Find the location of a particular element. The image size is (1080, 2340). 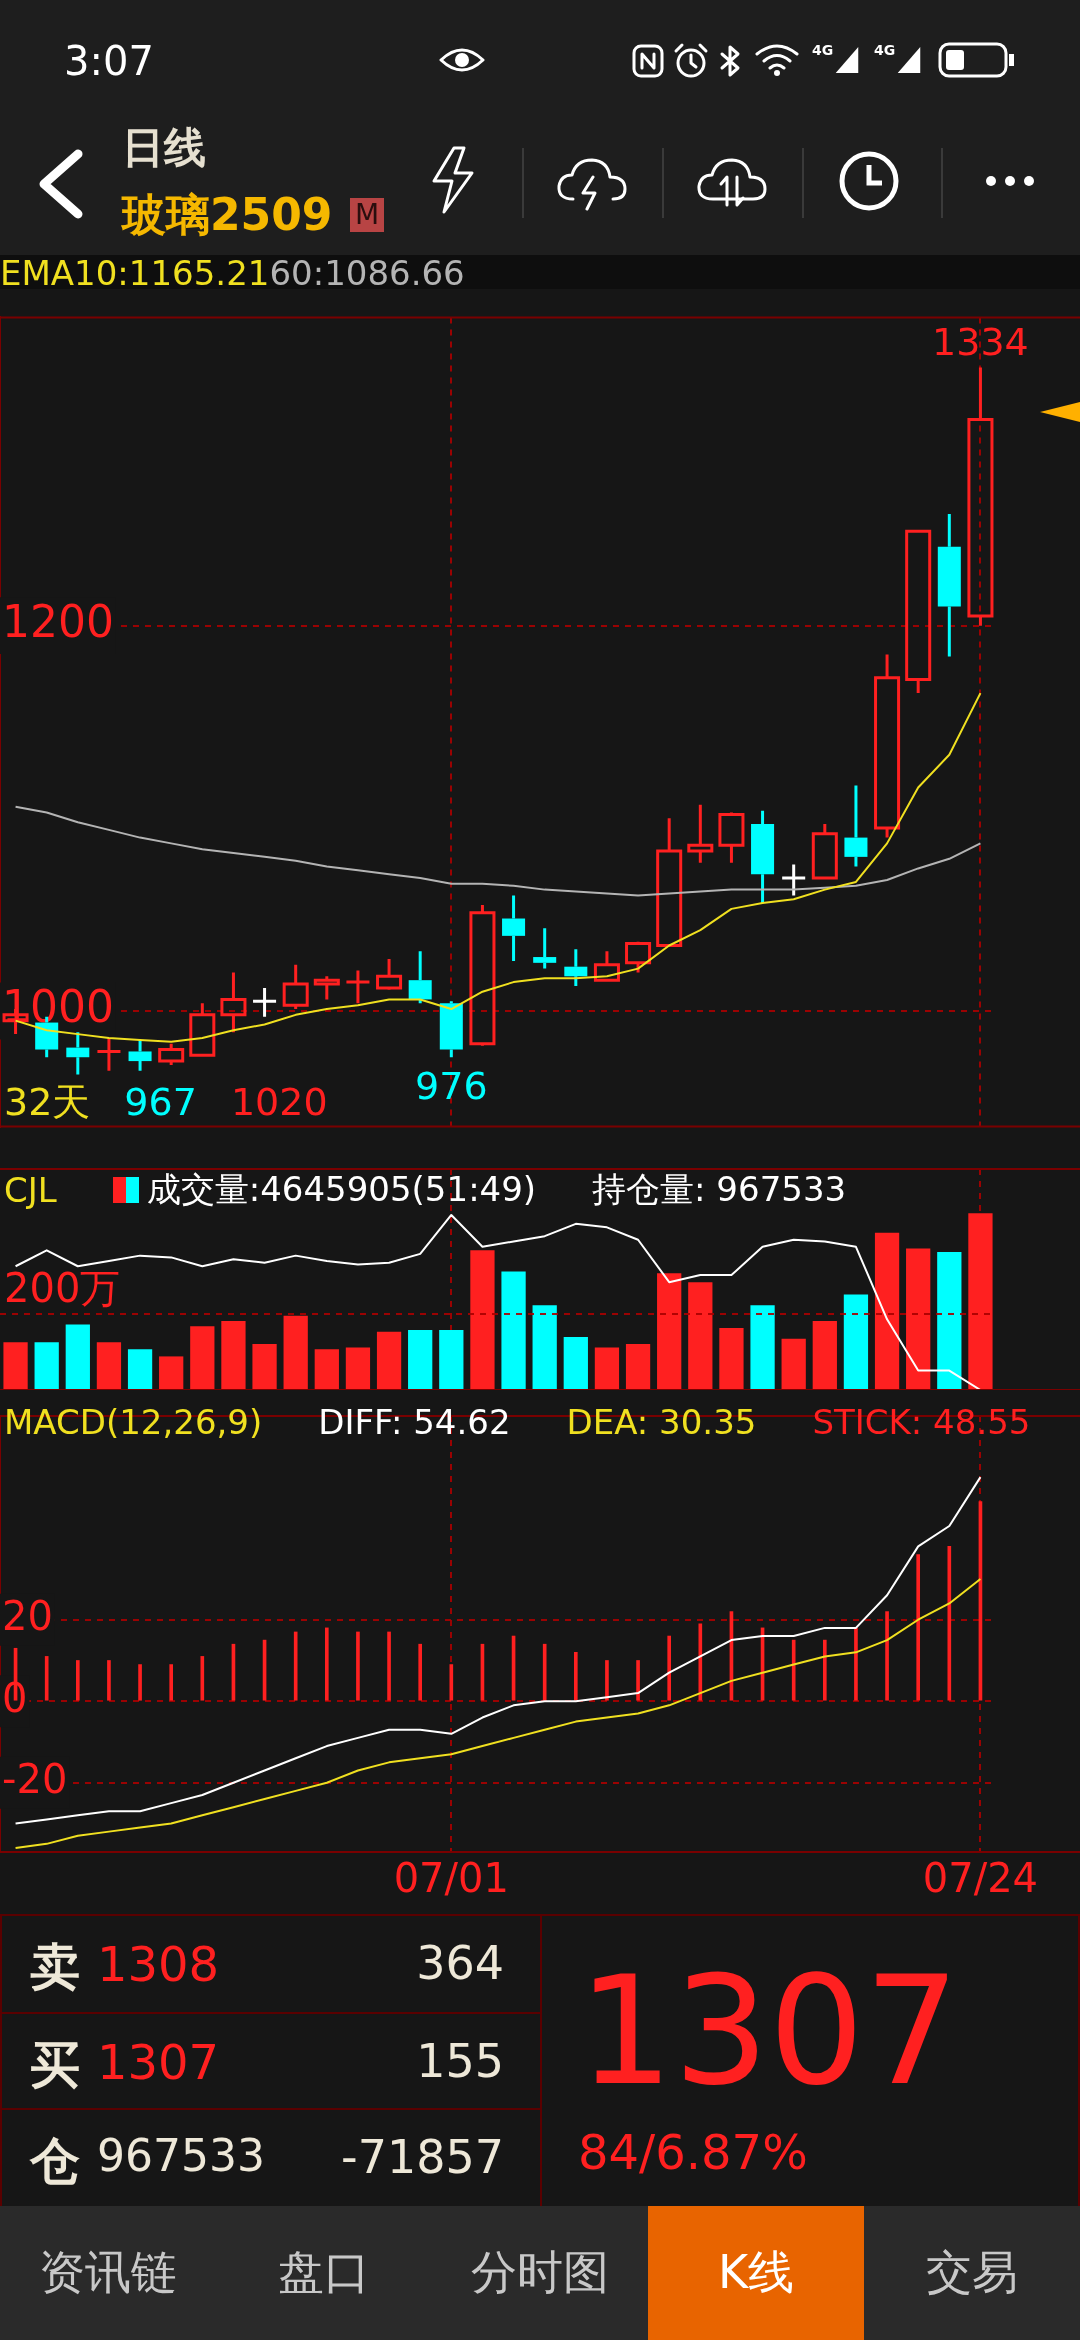

text: 分时图 is located at coordinates (540, 2272).